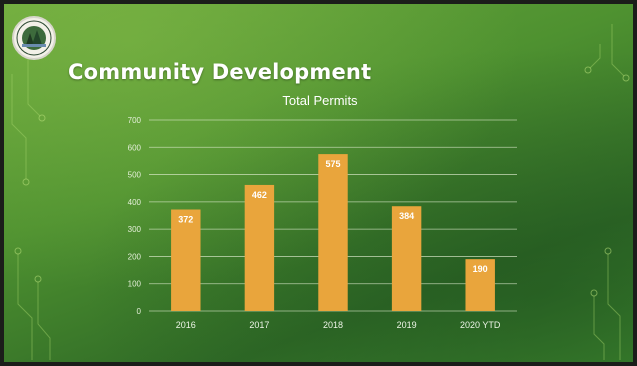 The height and width of the screenshot is (366, 637). Describe the element at coordinates (407, 325) in the screenshot. I see `x-tick-label: 2019` at that location.